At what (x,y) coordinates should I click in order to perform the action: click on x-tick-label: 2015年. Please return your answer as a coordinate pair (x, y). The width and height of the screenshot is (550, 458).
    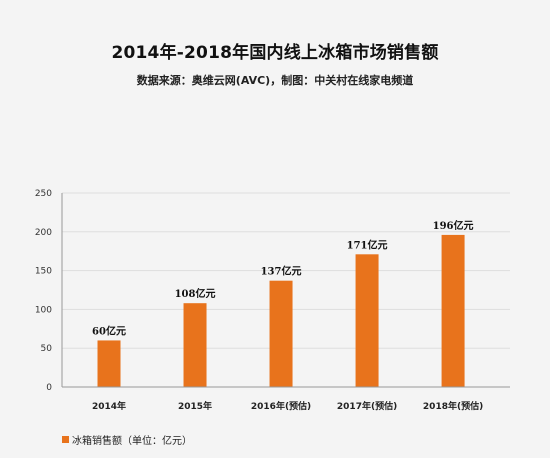
    Looking at the image, I should click on (195, 406).